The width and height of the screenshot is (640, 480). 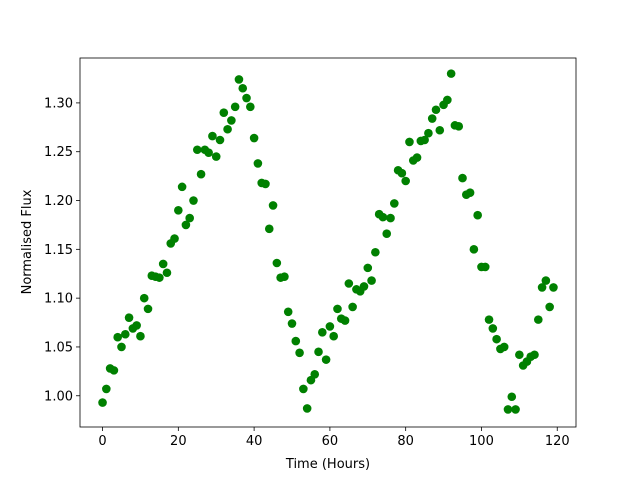 I want to click on y-tick-label: 1.15, so click(x=58, y=250).